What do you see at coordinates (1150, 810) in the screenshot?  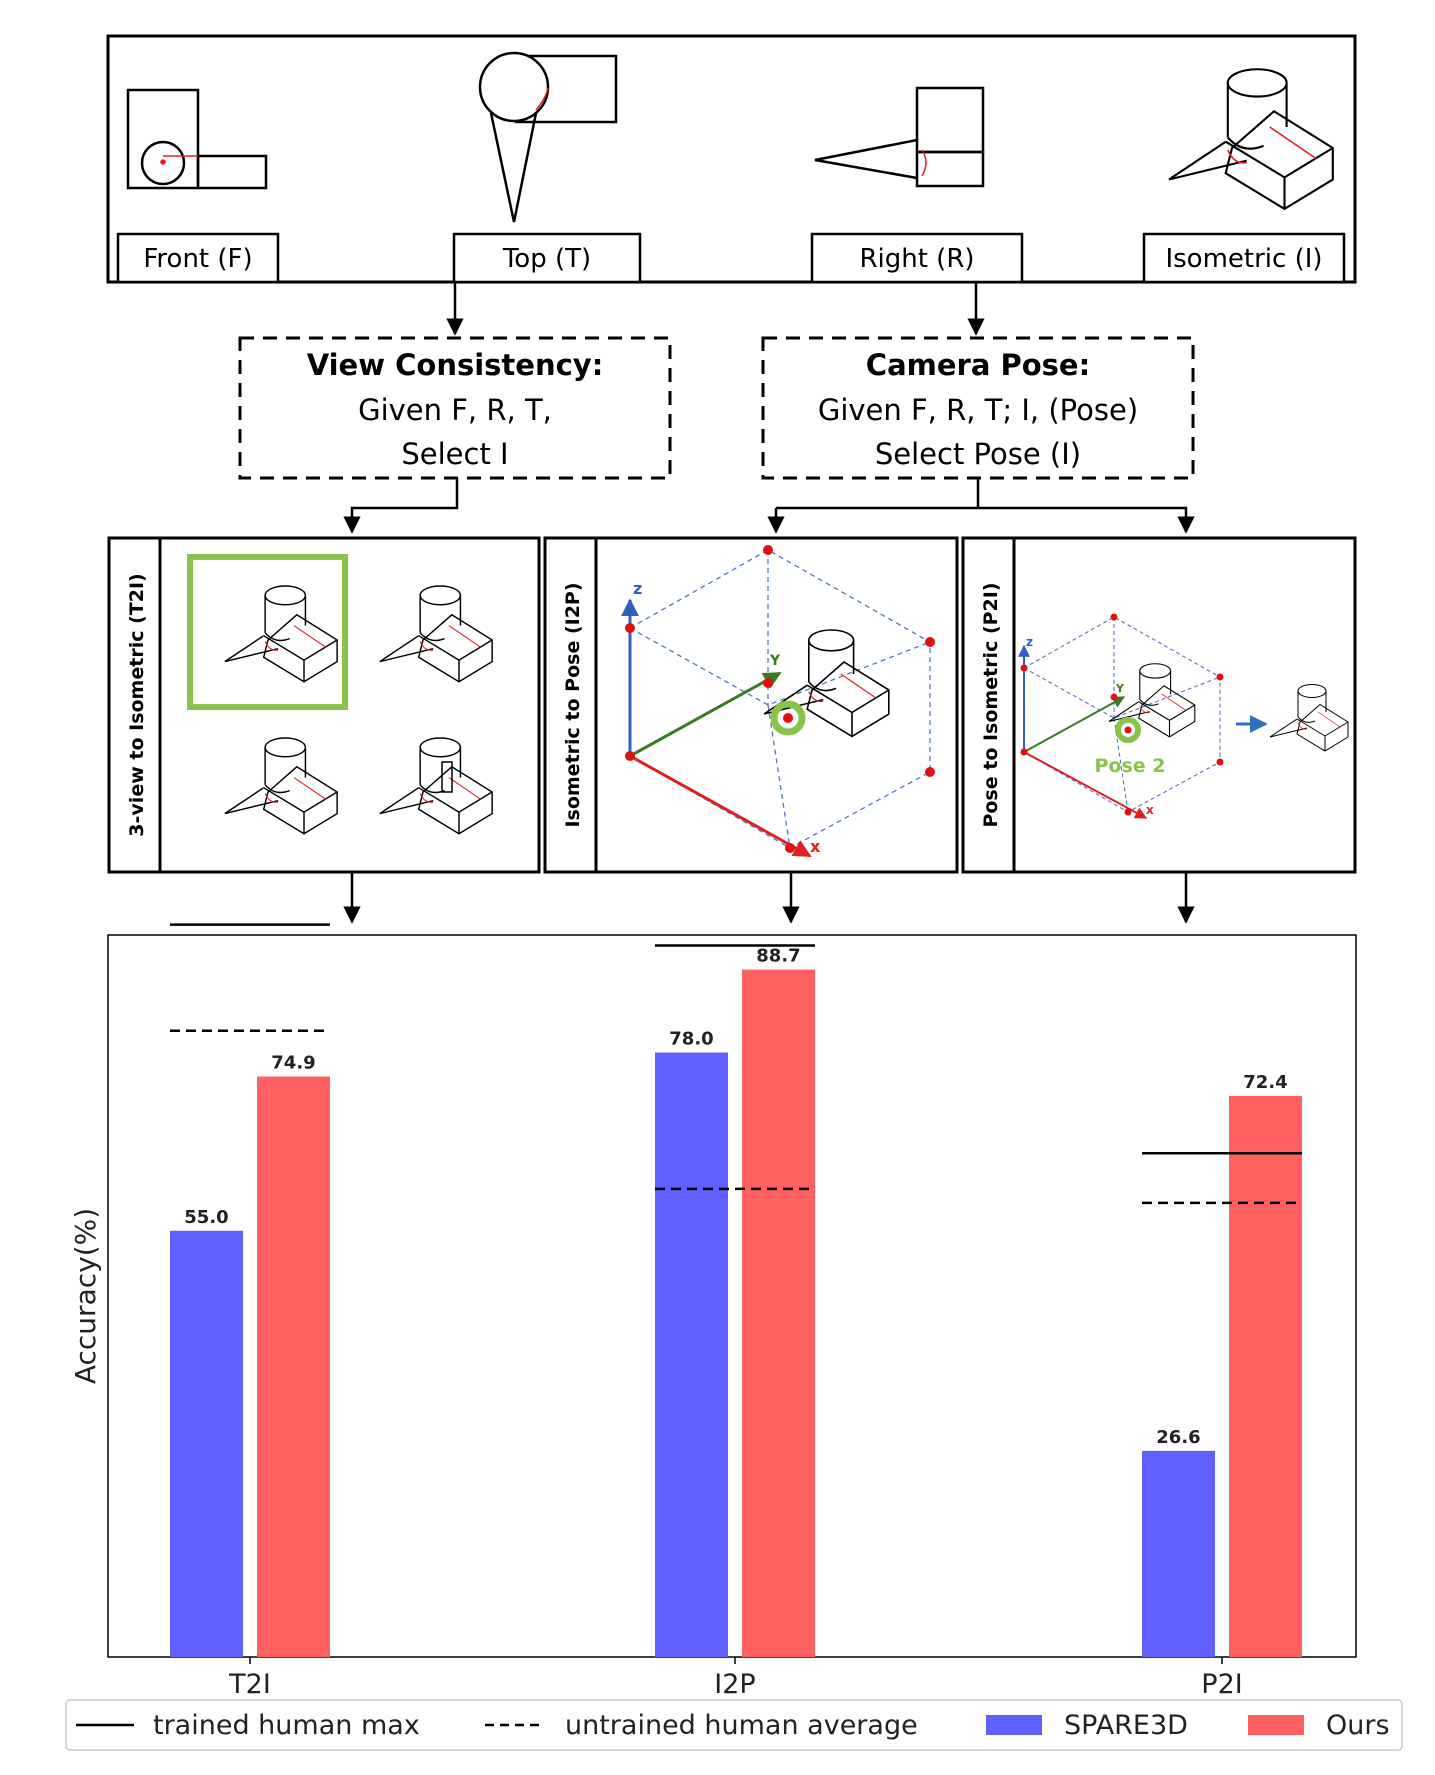 I see `p2i-axis-x: x` at bounding box center [1150, 810].